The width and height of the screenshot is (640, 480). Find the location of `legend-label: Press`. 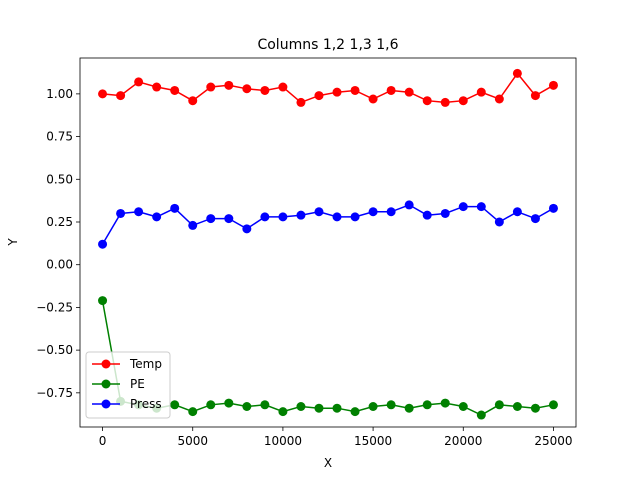

legend-label: Press is located at coordinates (146, 404).